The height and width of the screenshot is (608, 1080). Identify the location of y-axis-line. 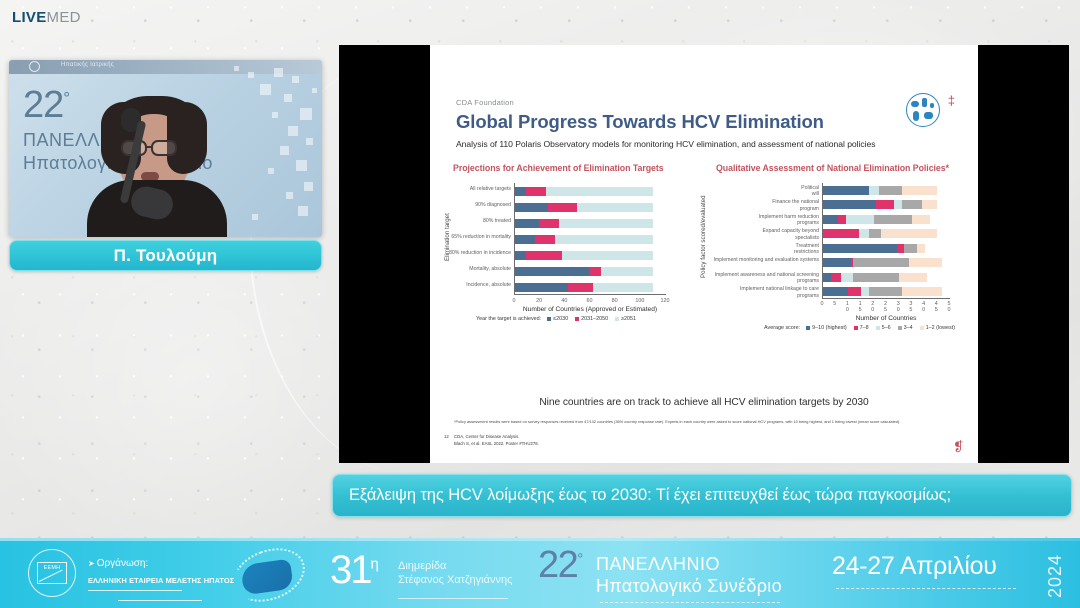
(822, 241).